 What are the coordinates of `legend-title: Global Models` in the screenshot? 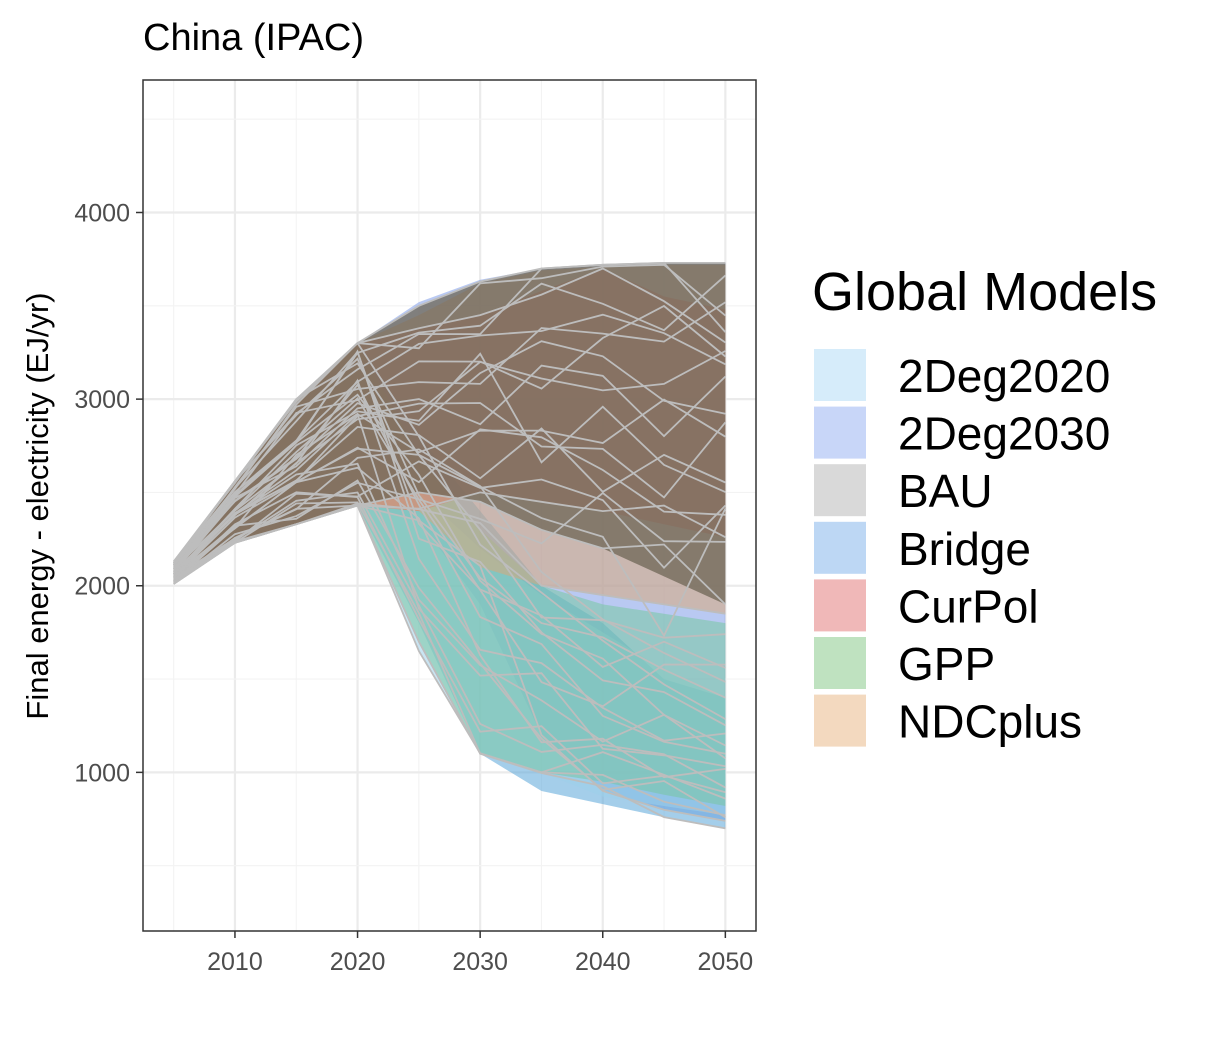 It's located at (984, 292).